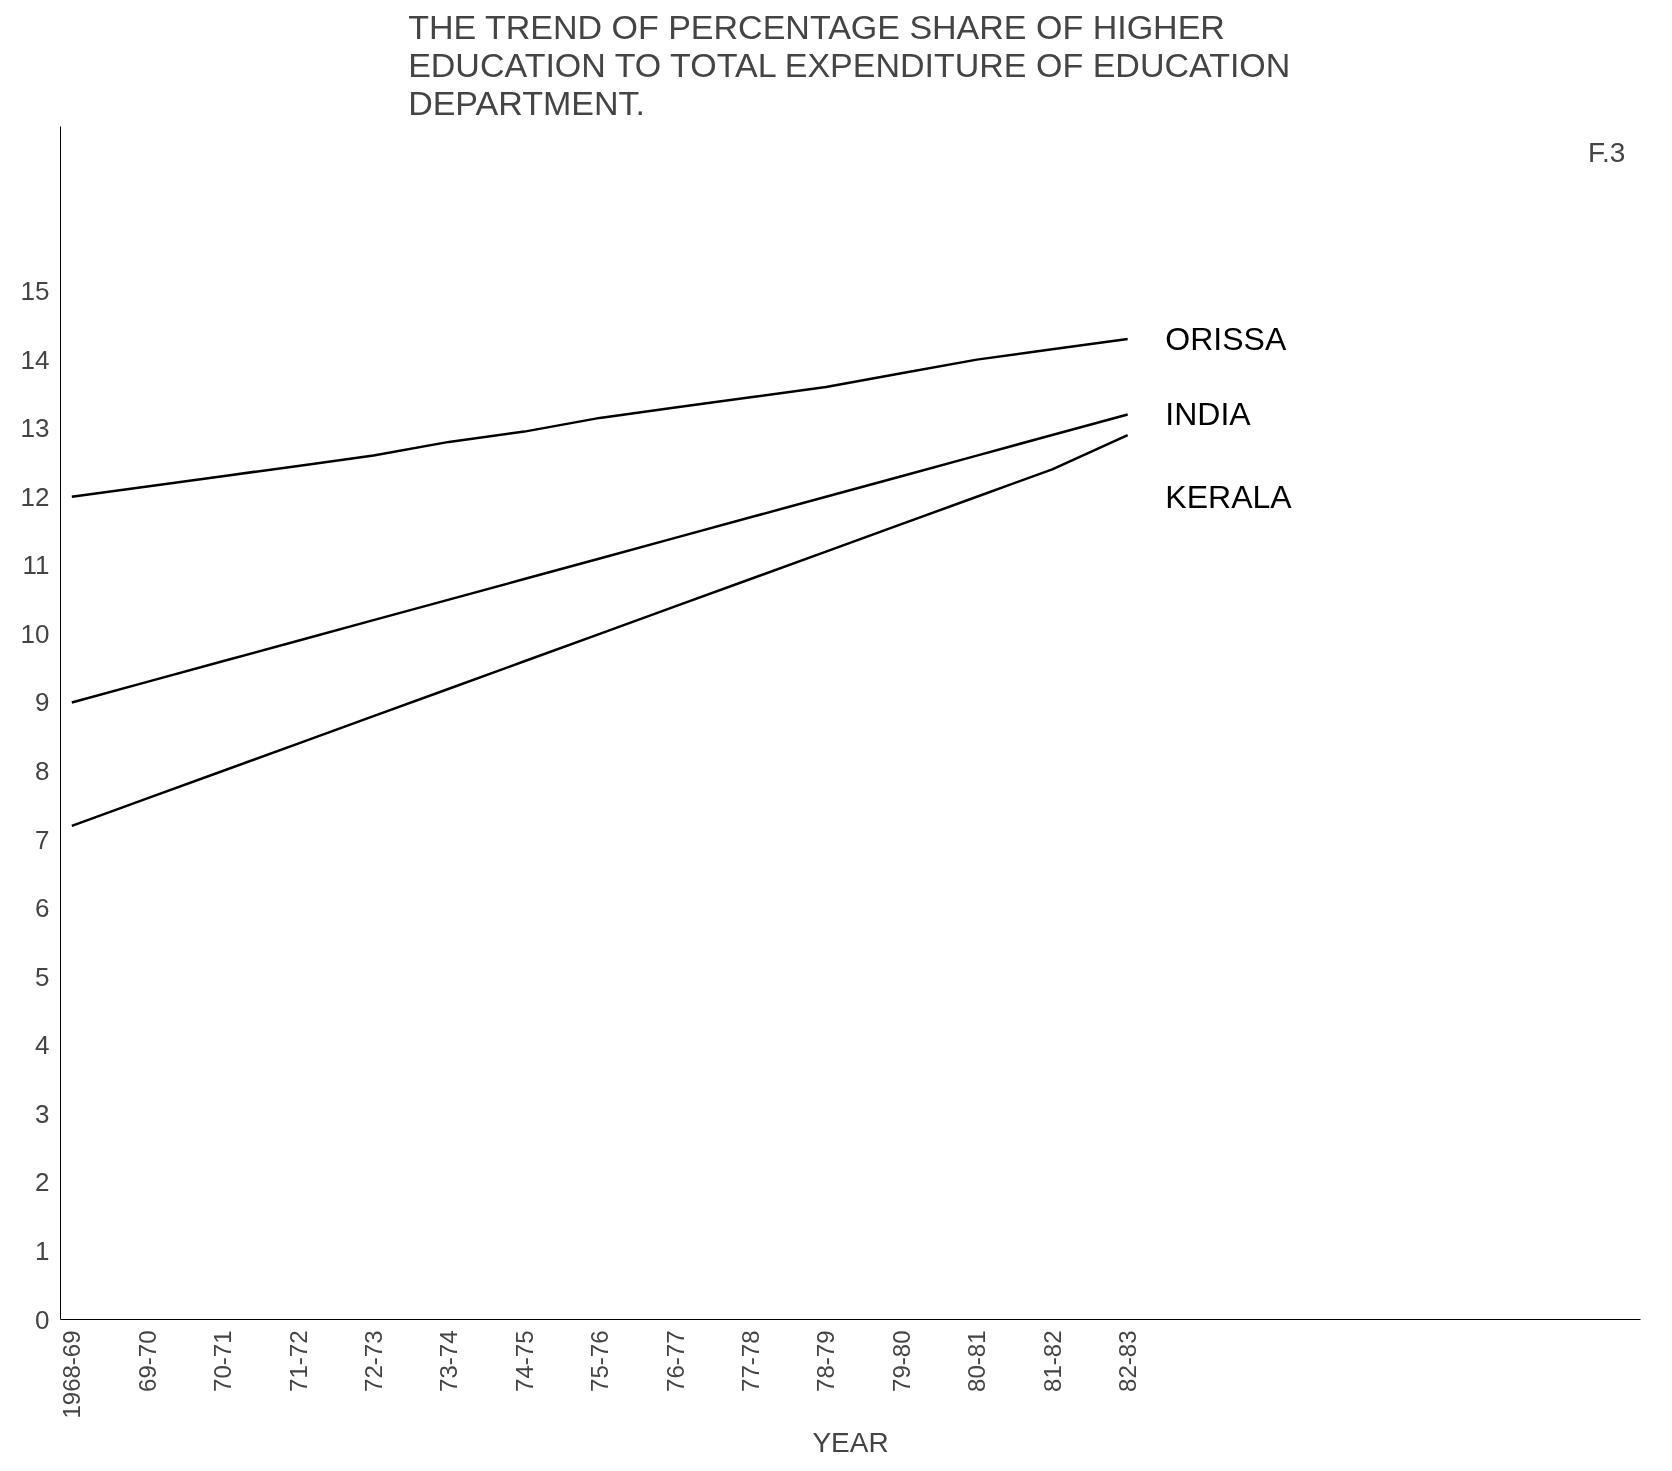 Image resolution: width=1672 pixels, height=1471 pixels. What do you see at coordinates (223, 1361) in the screenshot?
I see `x-tick-label: 70-71` at bounding box center [223, 1361].